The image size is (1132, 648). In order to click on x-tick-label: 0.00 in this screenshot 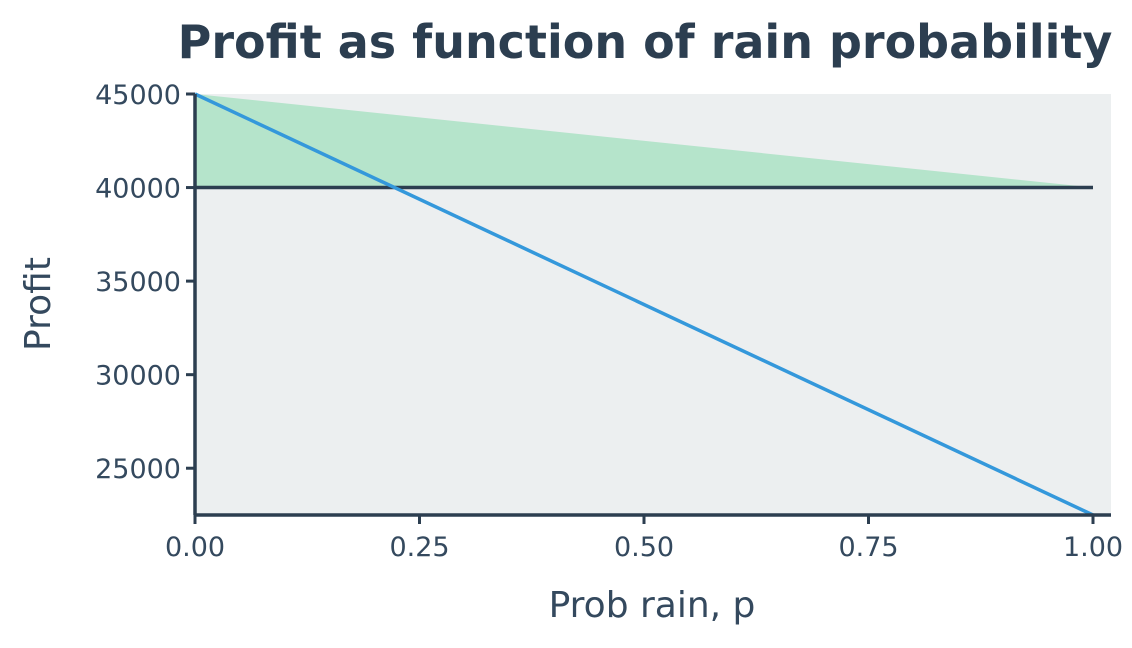, I will do `click(195, 547)`.